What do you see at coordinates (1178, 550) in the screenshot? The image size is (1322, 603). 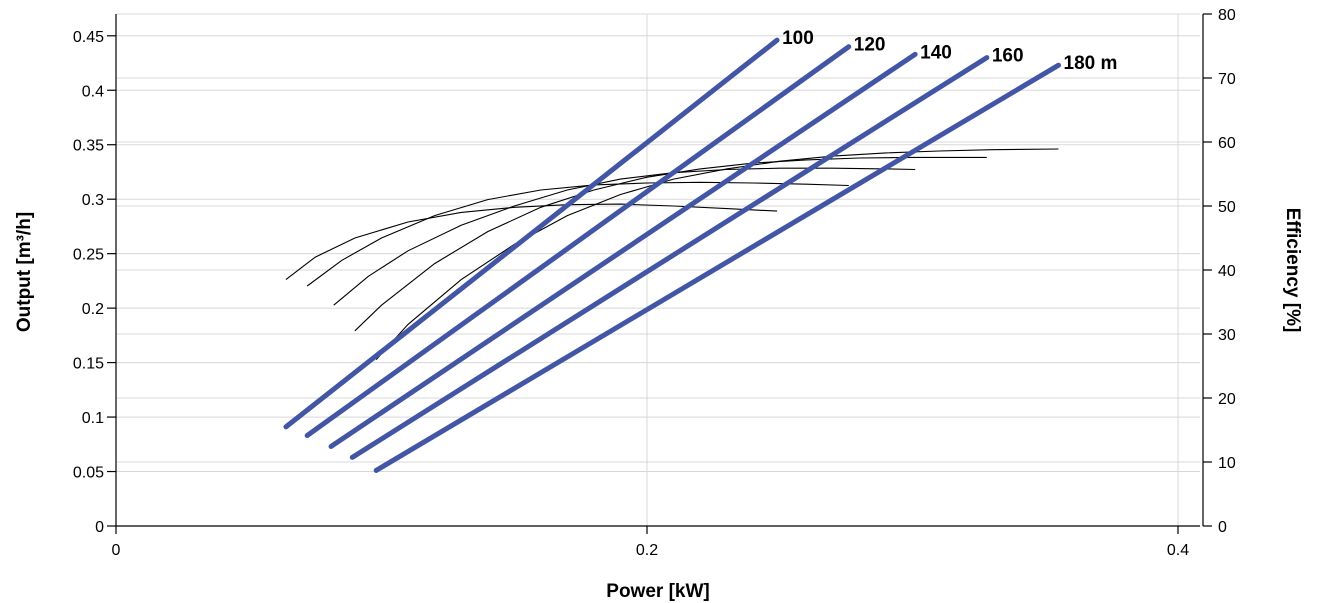 I see `x-tick-label: 0.4` at bounding box center [1178, 550].